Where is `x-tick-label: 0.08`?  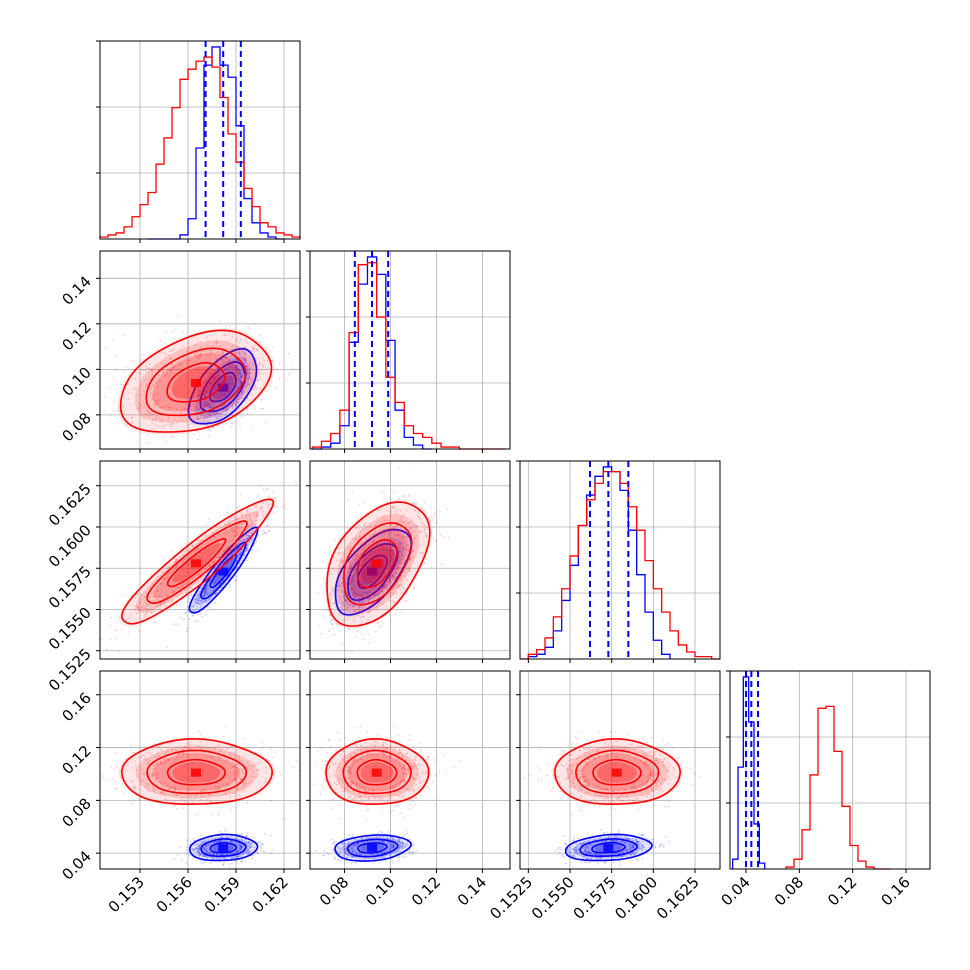
x-tick-label: 0.08 is located at coordinates (789, 891).